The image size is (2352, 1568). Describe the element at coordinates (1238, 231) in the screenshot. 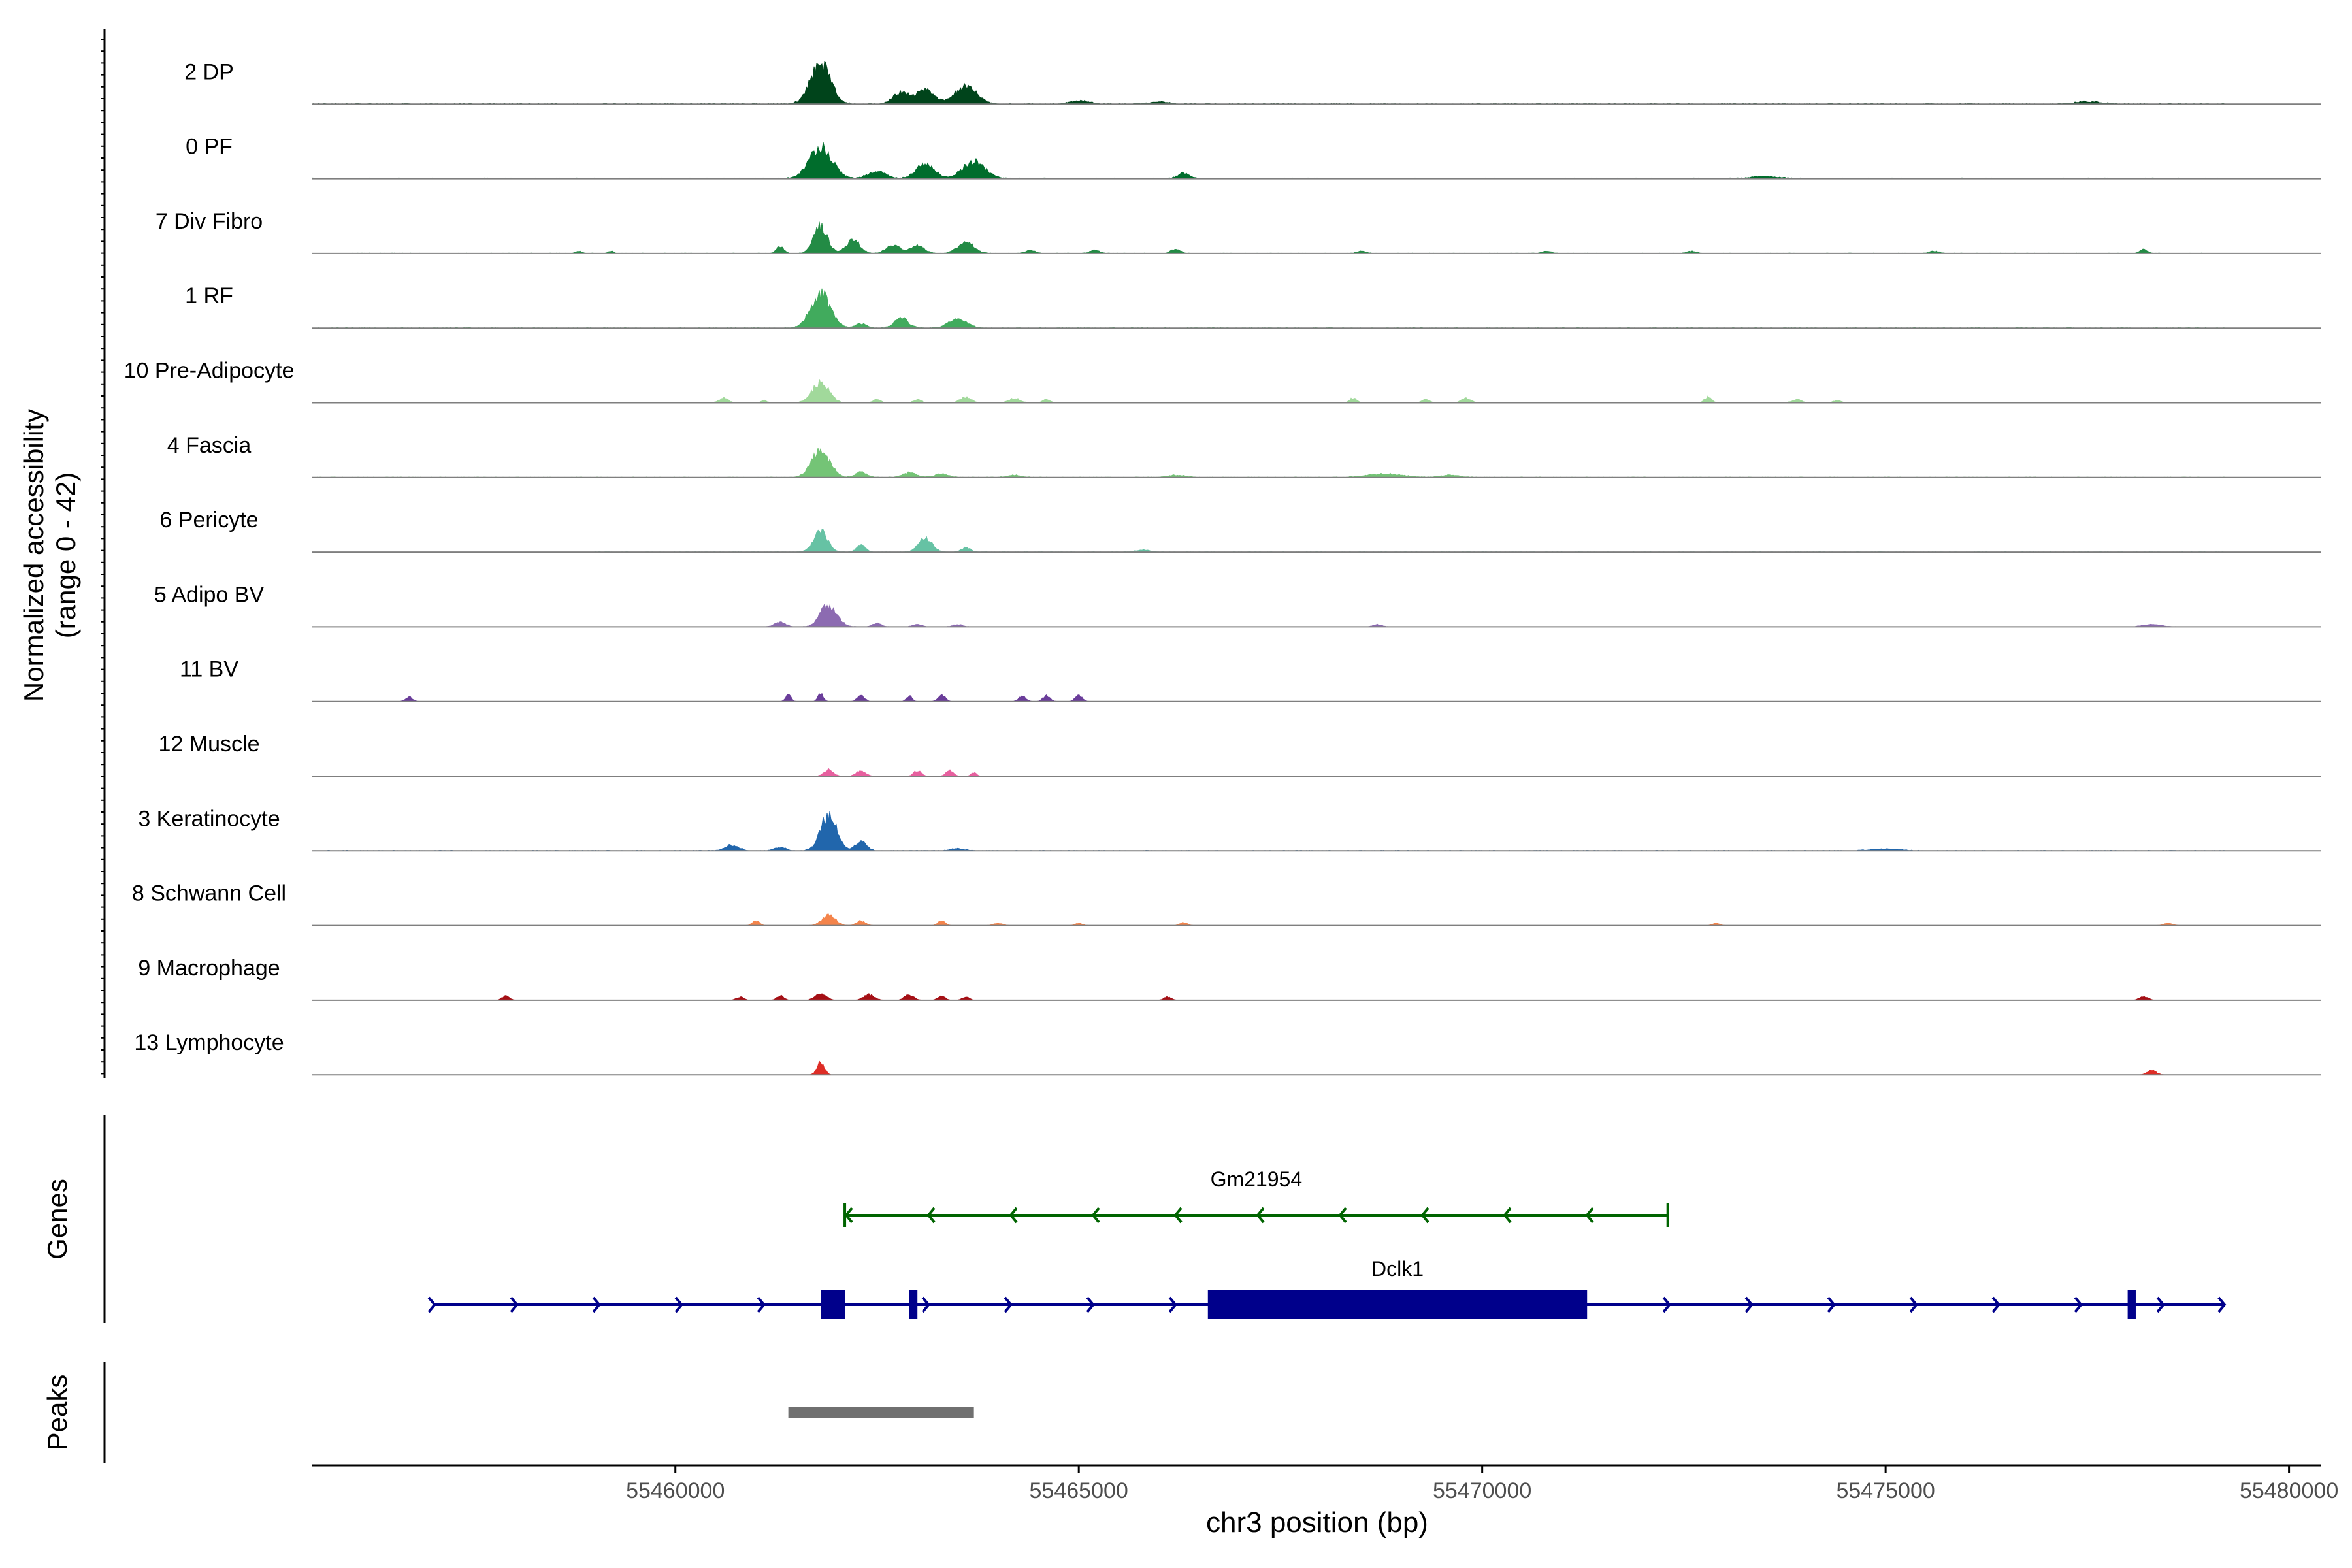

I see `track-7-div-fibro: 7 Div Fibro` at that location.